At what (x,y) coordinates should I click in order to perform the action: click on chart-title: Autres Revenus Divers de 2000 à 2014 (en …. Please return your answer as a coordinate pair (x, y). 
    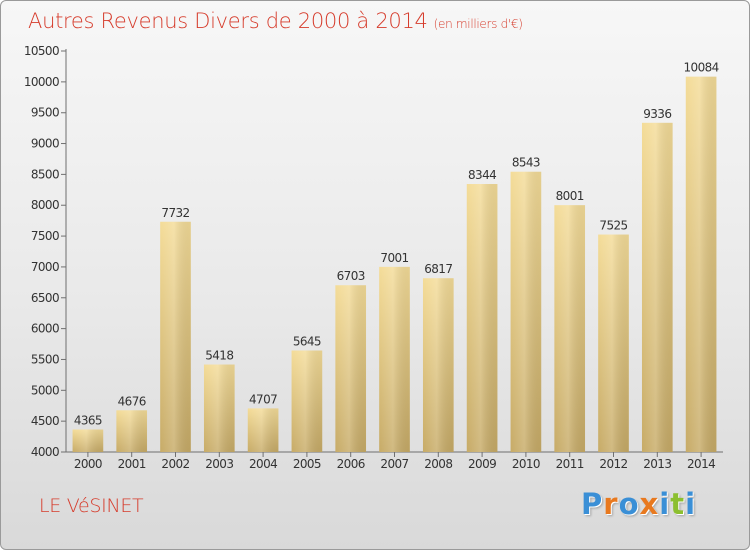
    Looking at the image, I should click on (275, 21).